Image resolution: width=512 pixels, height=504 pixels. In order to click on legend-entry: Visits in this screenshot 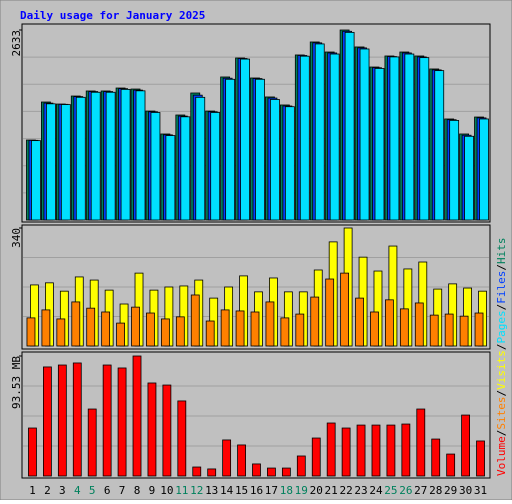, I will do `click(501, 370)`.